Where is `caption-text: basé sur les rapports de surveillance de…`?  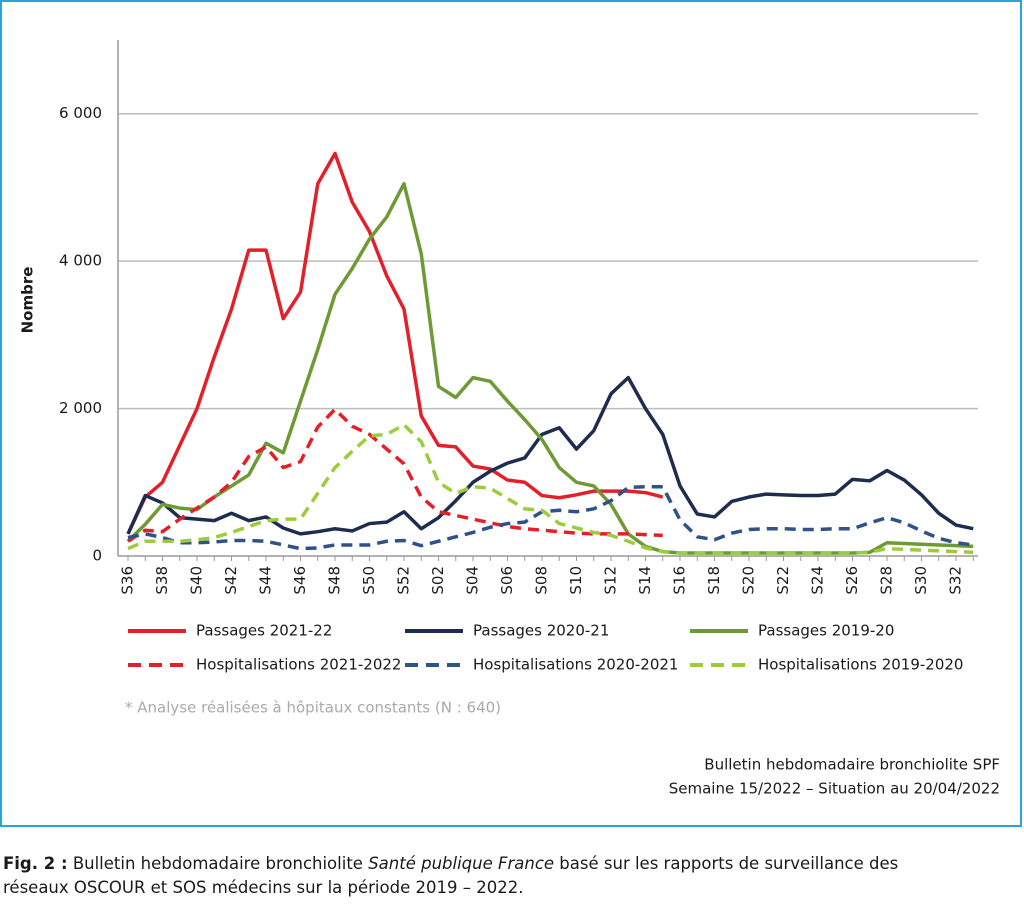
caption-text: basé sur les rapports de surveillance de… is located at coordinates (726, 863).